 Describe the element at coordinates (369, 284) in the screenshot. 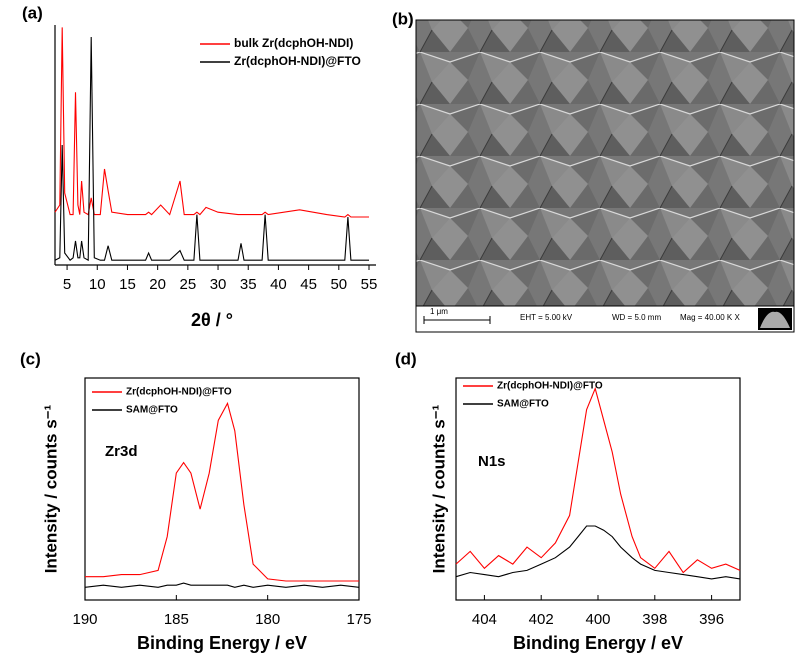

I see `x-tick-label: 55` at that location.